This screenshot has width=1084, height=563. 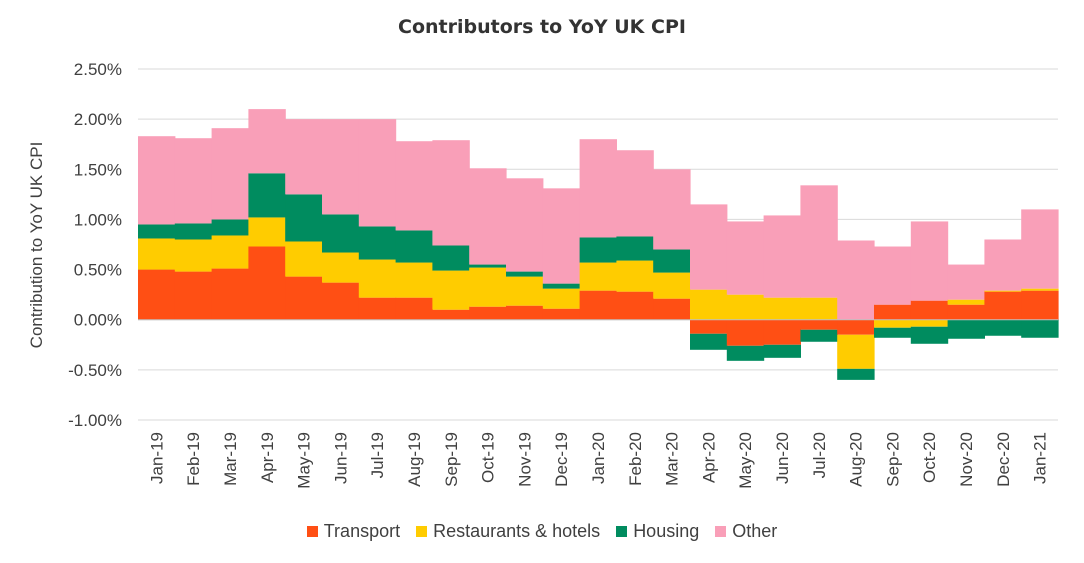 What do you see at coordinates (95, 370) in the screenshot?
I see `y-tick-label: -0.50%` at bounding box center [95, 370].